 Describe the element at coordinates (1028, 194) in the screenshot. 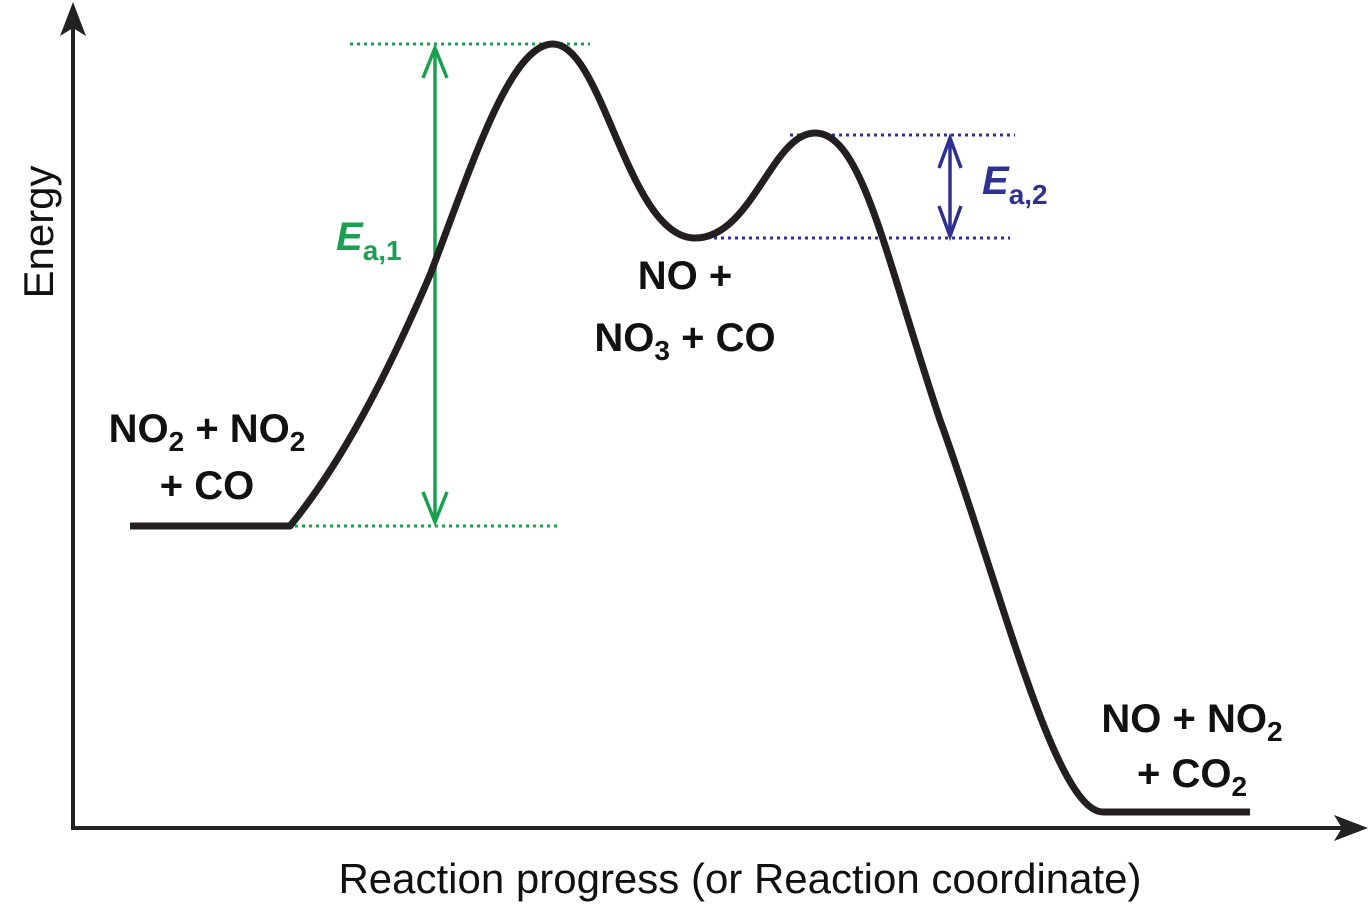

I see `ea-subscript: a,2` at that location.